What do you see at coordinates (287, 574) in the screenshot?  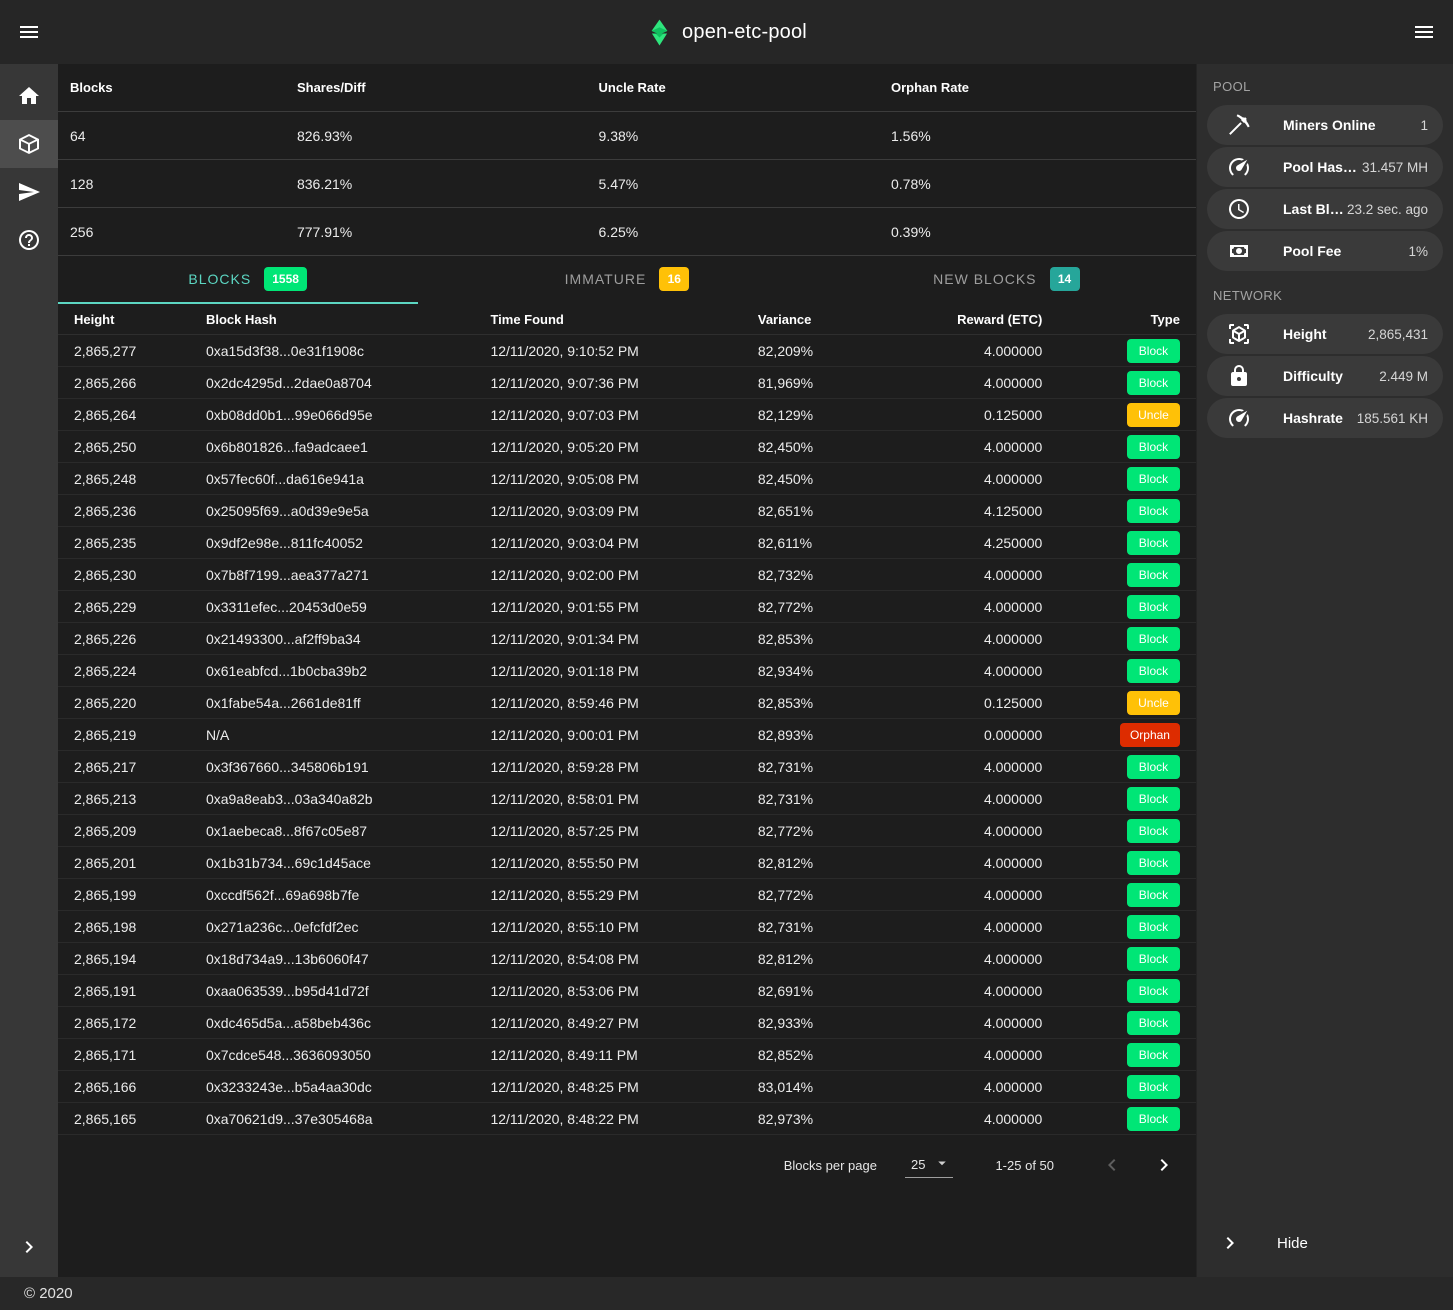 I see `block-hash-link: 0x7b8f7199...aea377a271` at bounding box center [287, 574].